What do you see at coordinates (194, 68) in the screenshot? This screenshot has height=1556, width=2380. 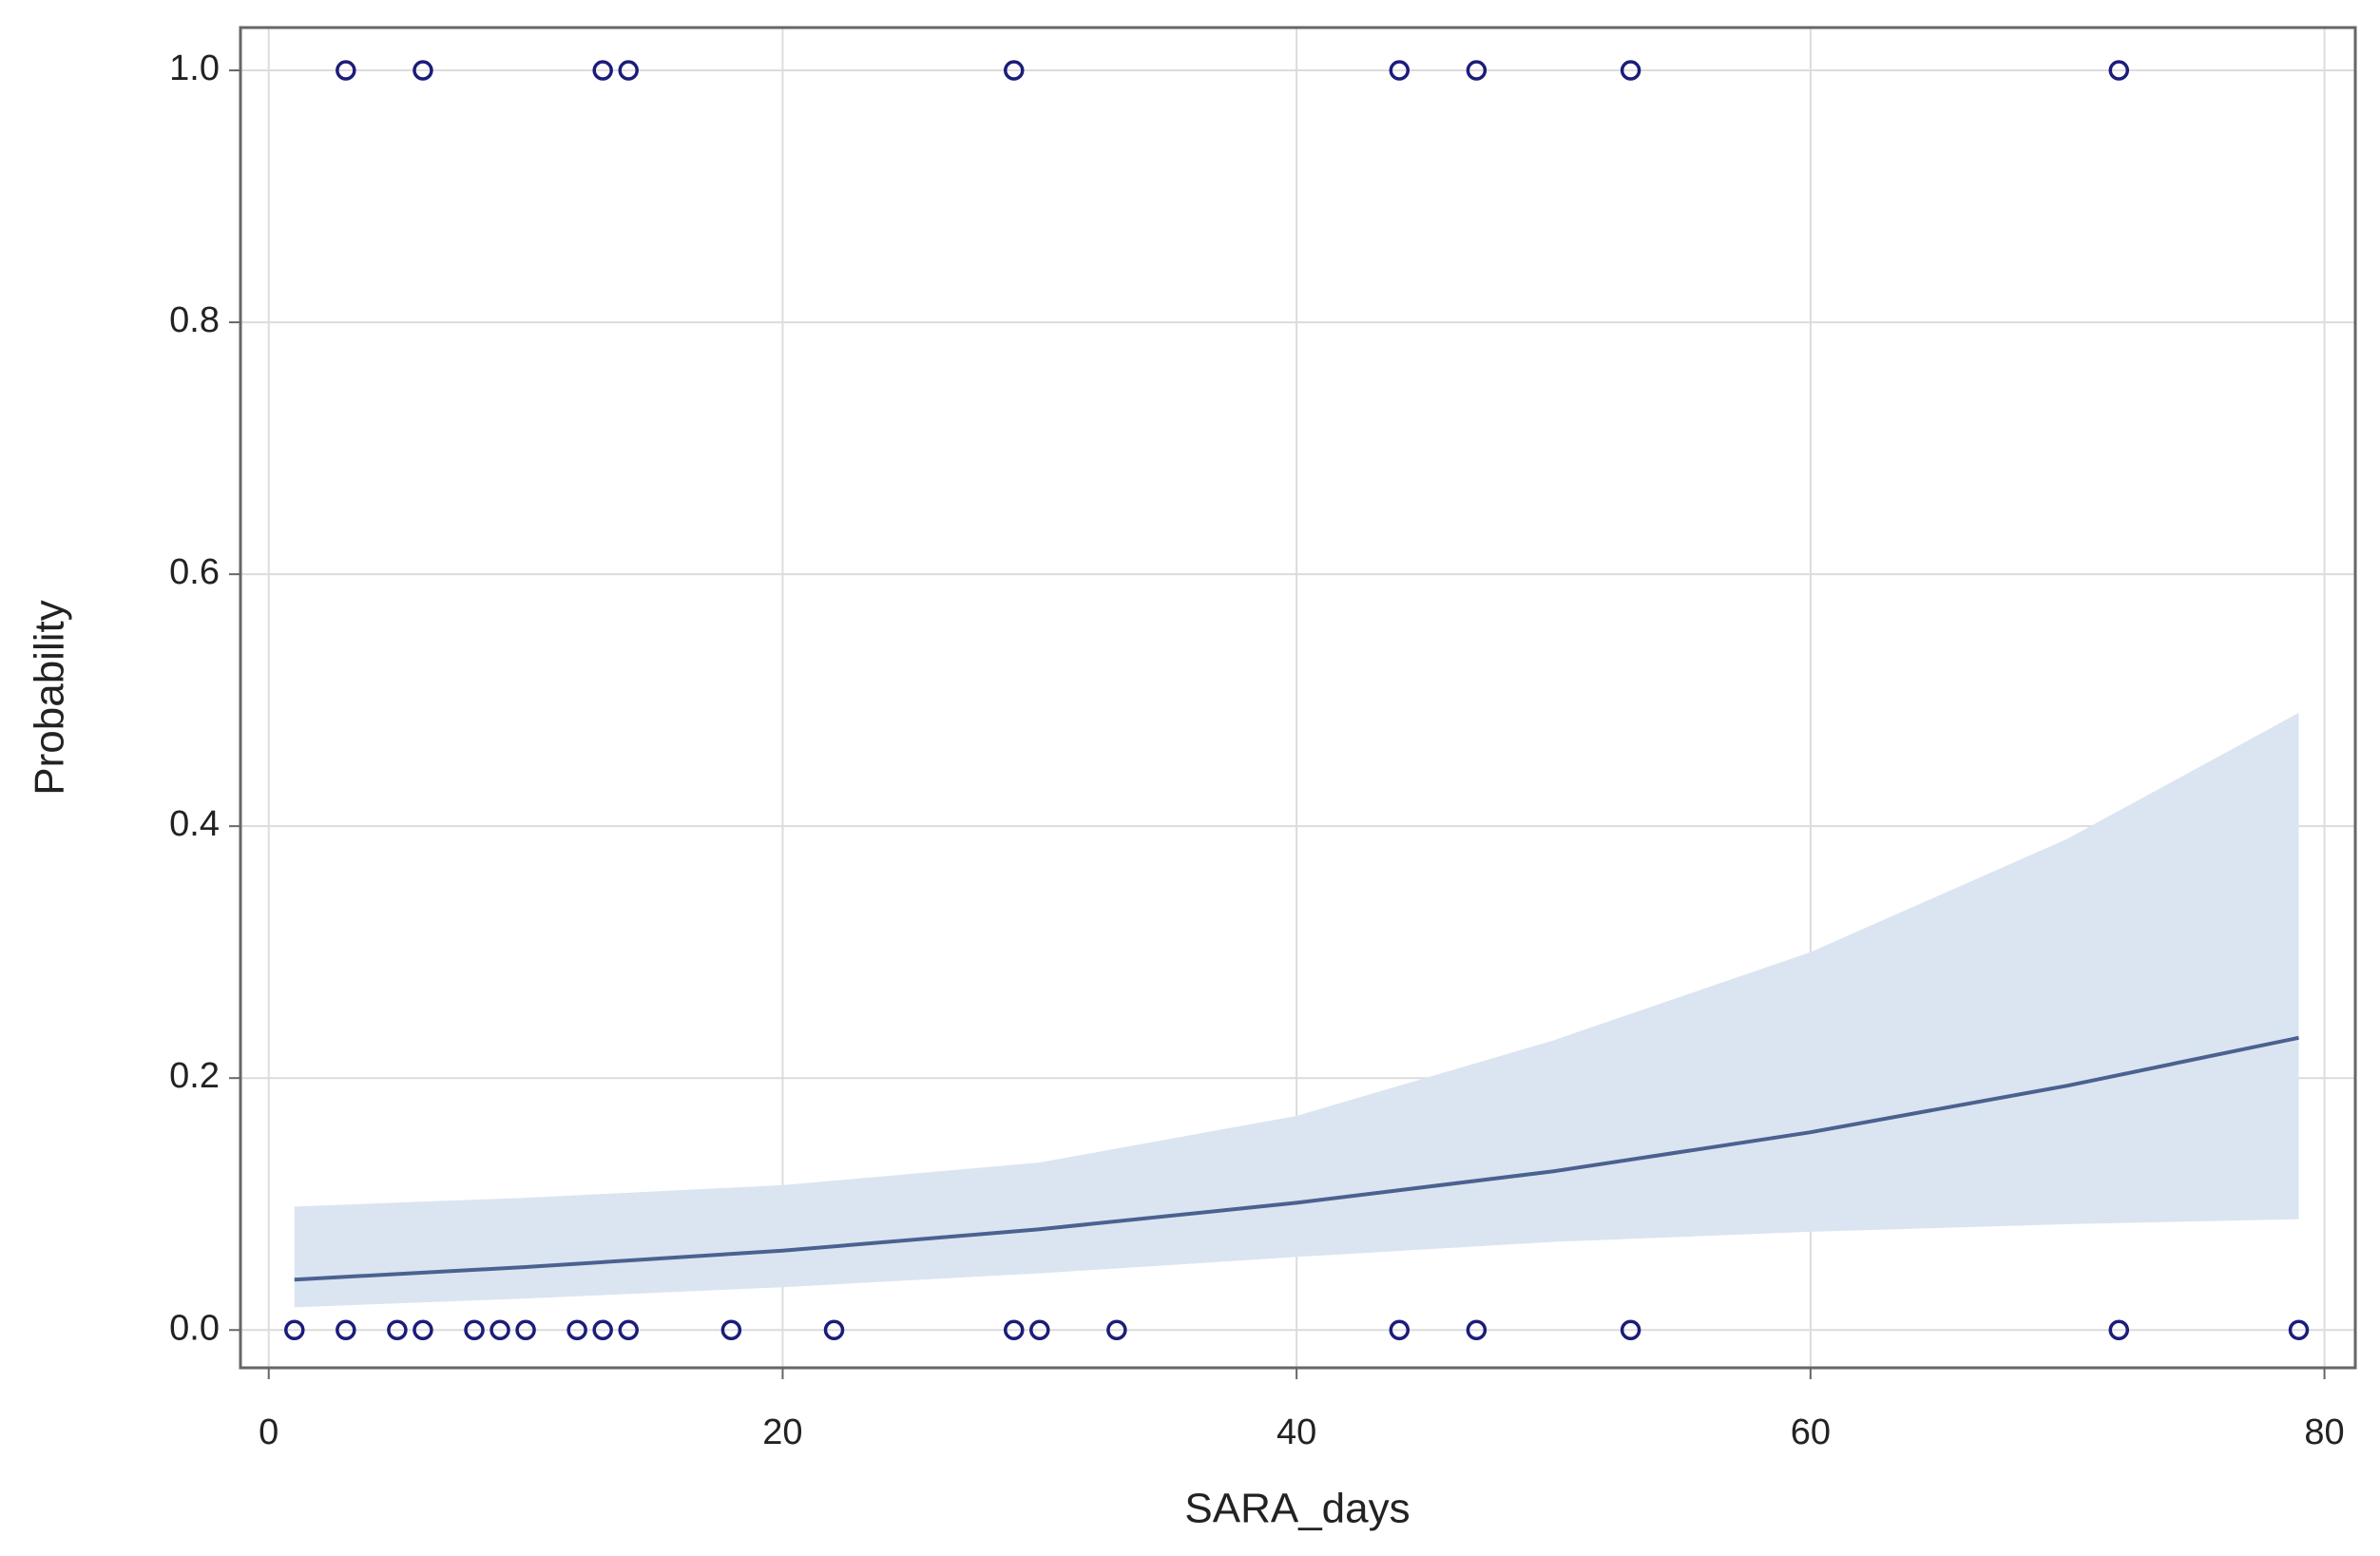 I see `y-tick-label: 1.0` at bounding box center [194, 68].